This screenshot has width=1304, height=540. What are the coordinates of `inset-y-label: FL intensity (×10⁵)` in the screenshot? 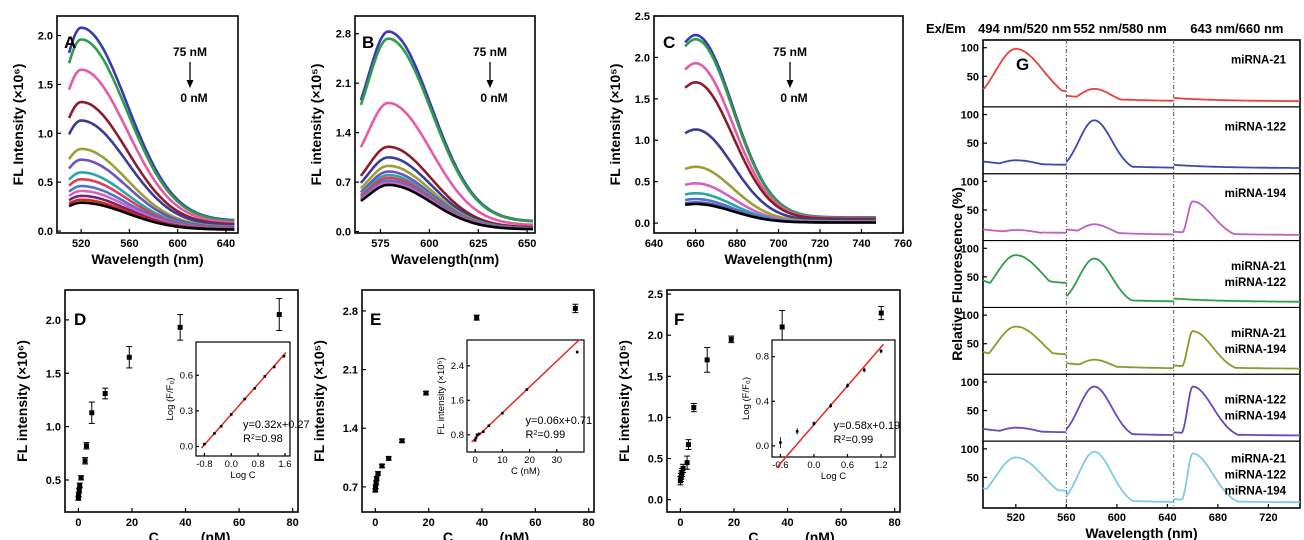 It's located at (441, 395).